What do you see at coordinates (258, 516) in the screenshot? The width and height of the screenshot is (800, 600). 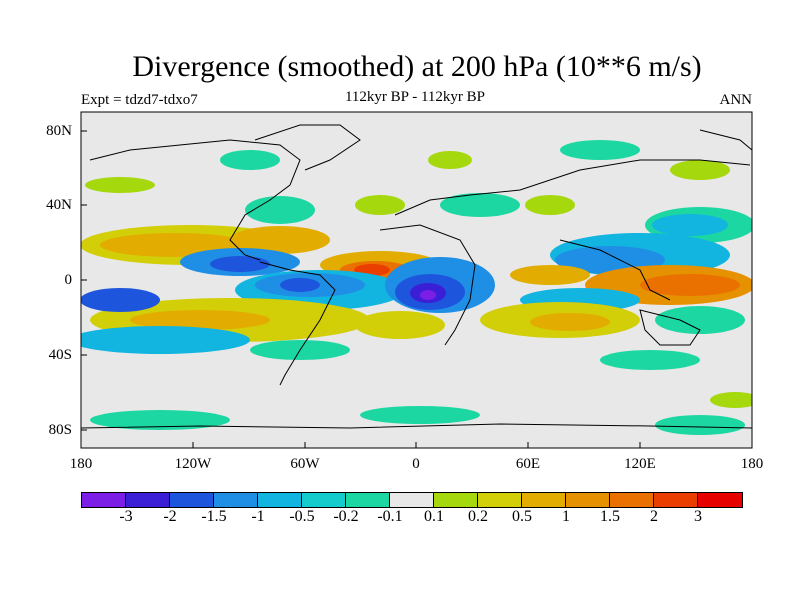 I see `colorbar-label: -1` at bounding box center [258, 516].